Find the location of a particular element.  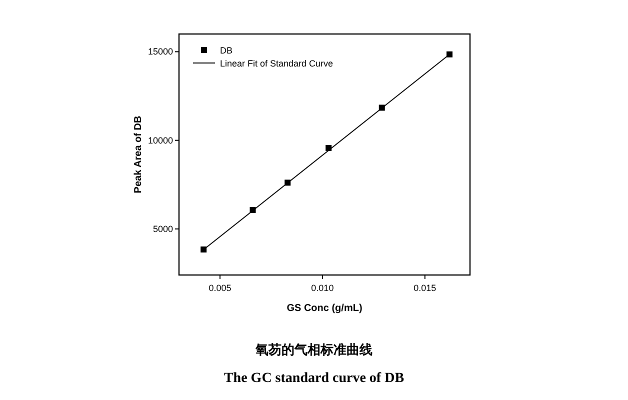

text: 氧芴的气相标准曲线 is located at coordinates (313, 350).